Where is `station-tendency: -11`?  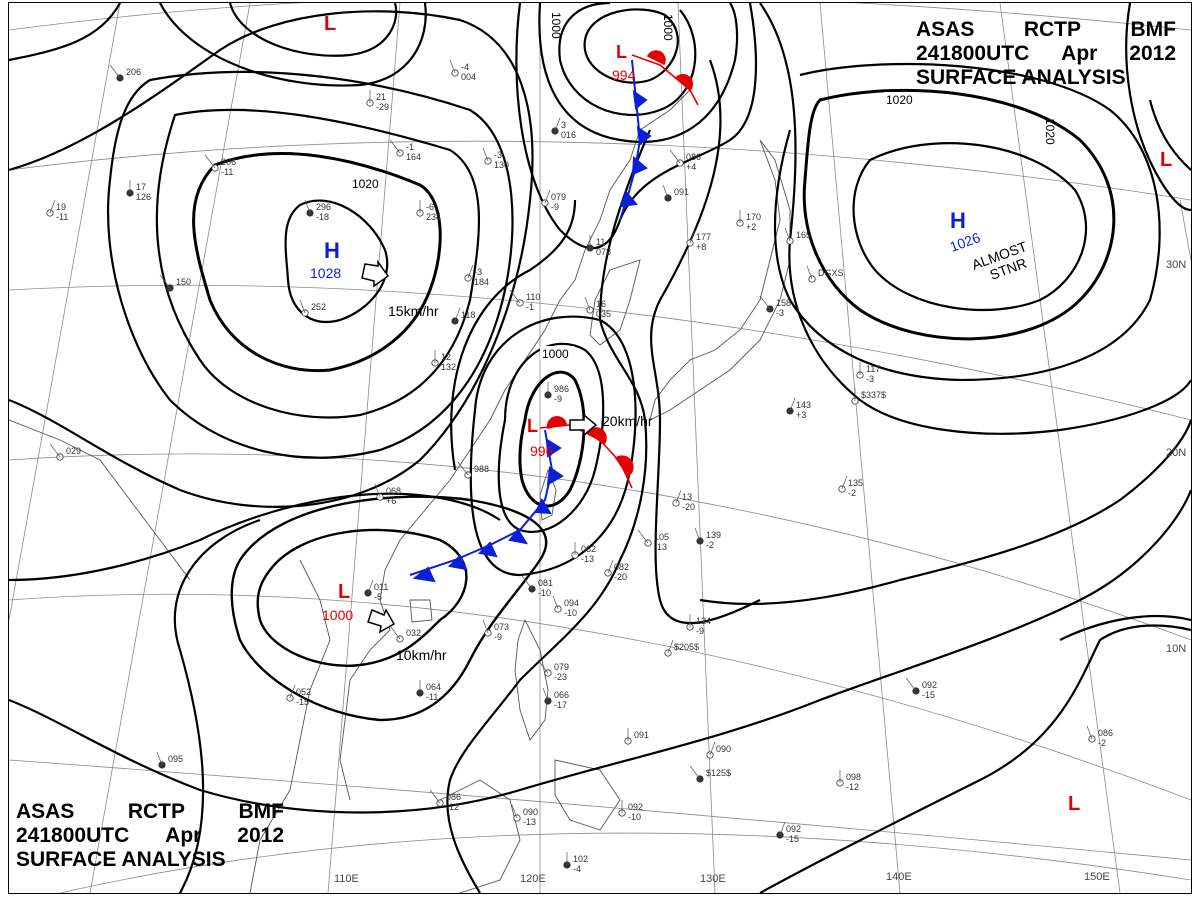
station-tendency: -11 is located at coordinates (62, 217).